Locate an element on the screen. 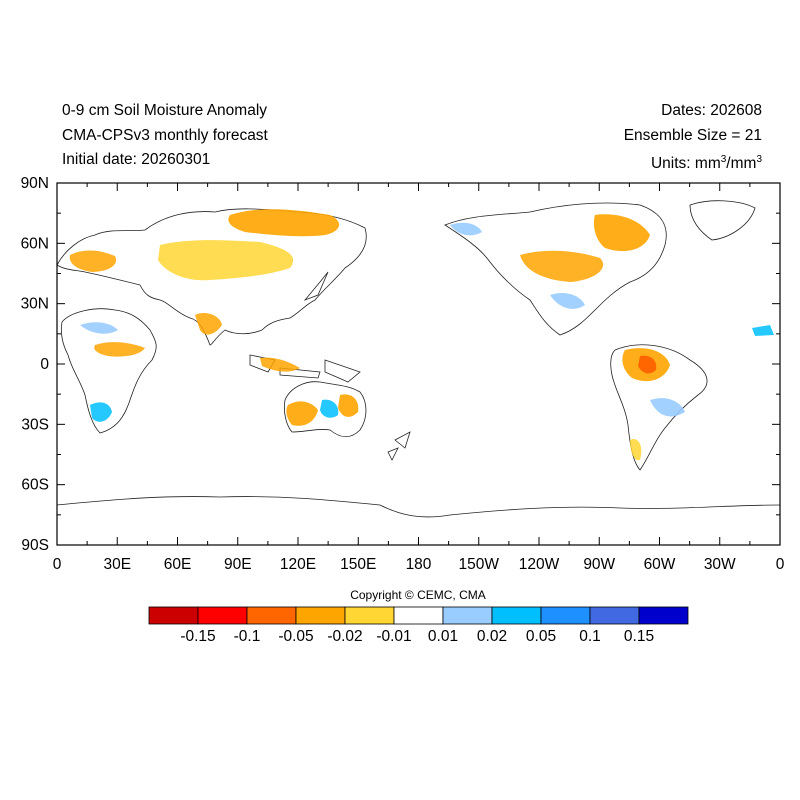 Image resolution: width=800 pixels, height=800 pixels. initial-date-label: Initial date: 20260301 is located at coordinates (136, 159).